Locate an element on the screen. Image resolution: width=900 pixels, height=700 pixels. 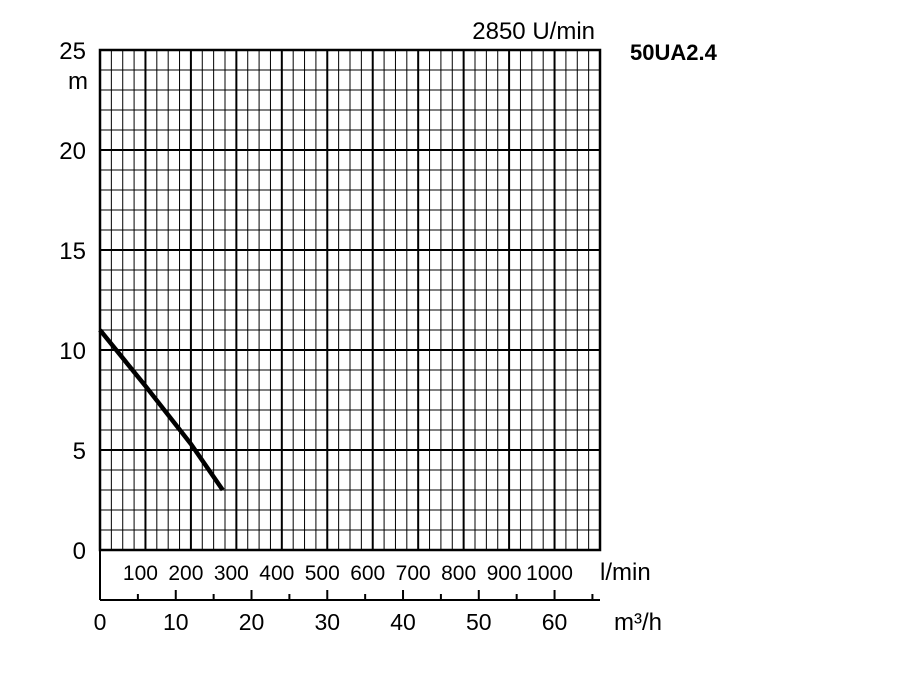
lmin-tick-label: 800 is located at coordinates (458, 573).